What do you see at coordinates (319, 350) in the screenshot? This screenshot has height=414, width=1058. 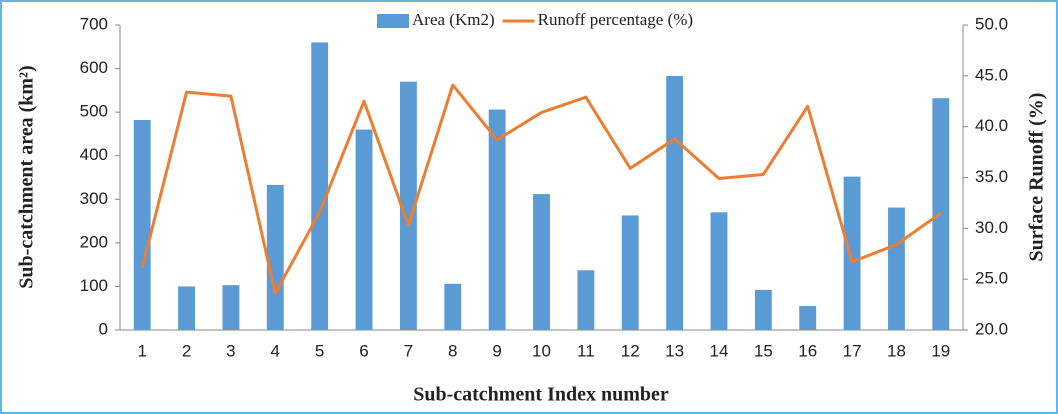 I see `x-tick-label: 5` at bounding box center [319, 350].